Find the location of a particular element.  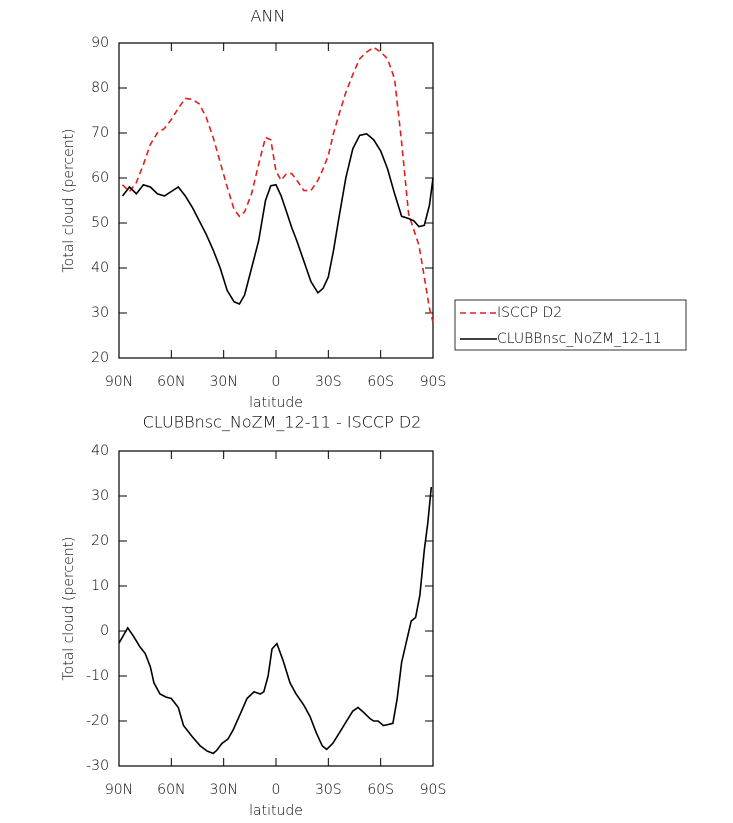

y-tick-label: 80 is located at coordinates (100, 88).